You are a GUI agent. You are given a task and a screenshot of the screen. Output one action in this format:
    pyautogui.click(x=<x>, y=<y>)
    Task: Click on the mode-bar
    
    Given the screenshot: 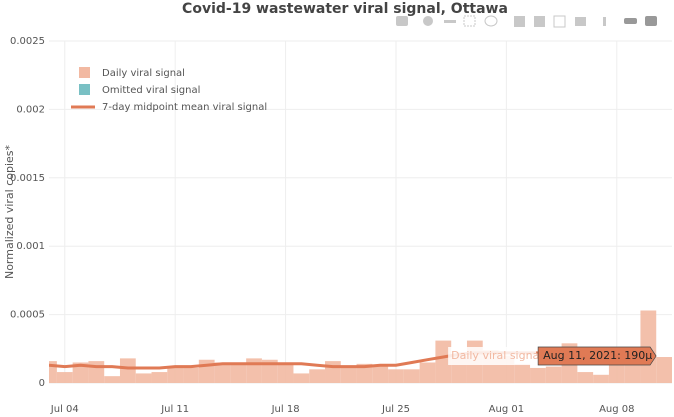 What is the action you would take?
    pyautogui.click(x=526, y=21)
    